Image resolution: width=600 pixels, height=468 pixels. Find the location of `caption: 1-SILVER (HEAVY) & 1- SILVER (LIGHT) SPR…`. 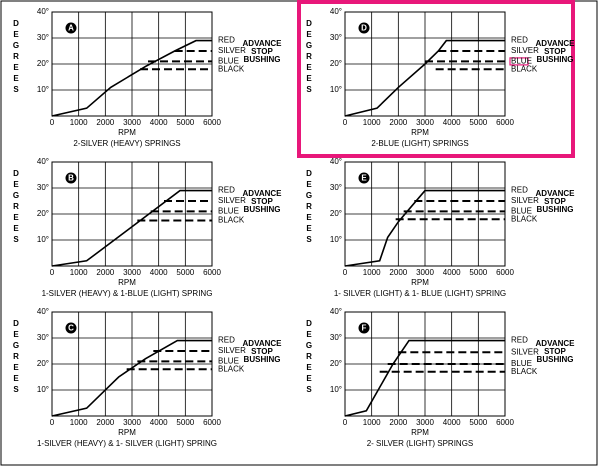

caption: 1-SILVER (HEAVY) & 1- SILVER (LIGHT) SPR… is located at coordinates (127, 443).